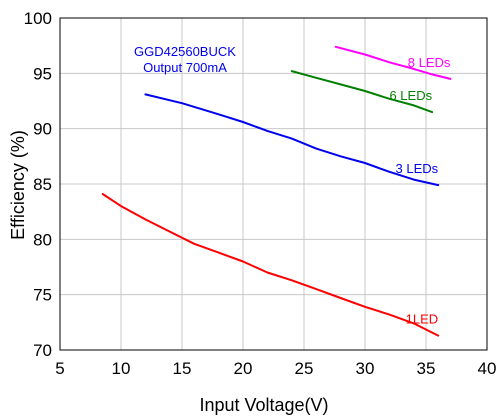 This screenshot has height=418, width=501. What do you see at coordinates (487, 368) in the screenshot?
I see `x-tick-label: 40` at bounding box center [487, 368].